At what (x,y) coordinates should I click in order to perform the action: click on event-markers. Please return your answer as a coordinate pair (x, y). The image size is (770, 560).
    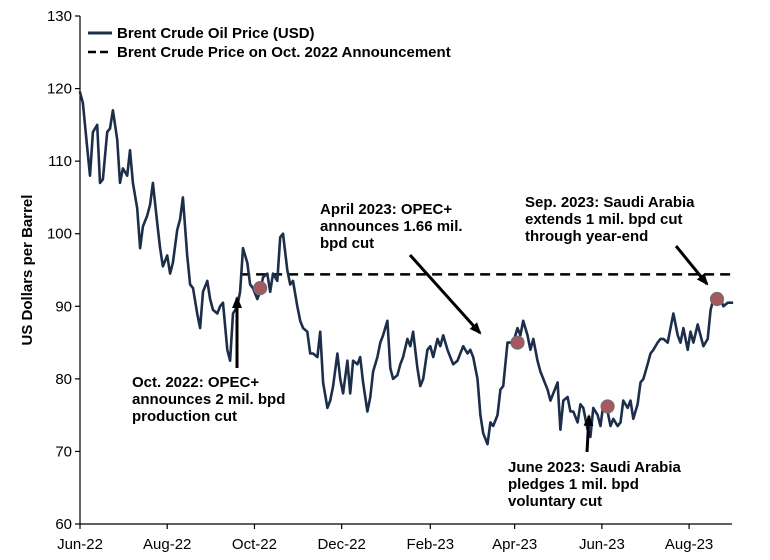
    Looking at the image, I should click on (489, 347).